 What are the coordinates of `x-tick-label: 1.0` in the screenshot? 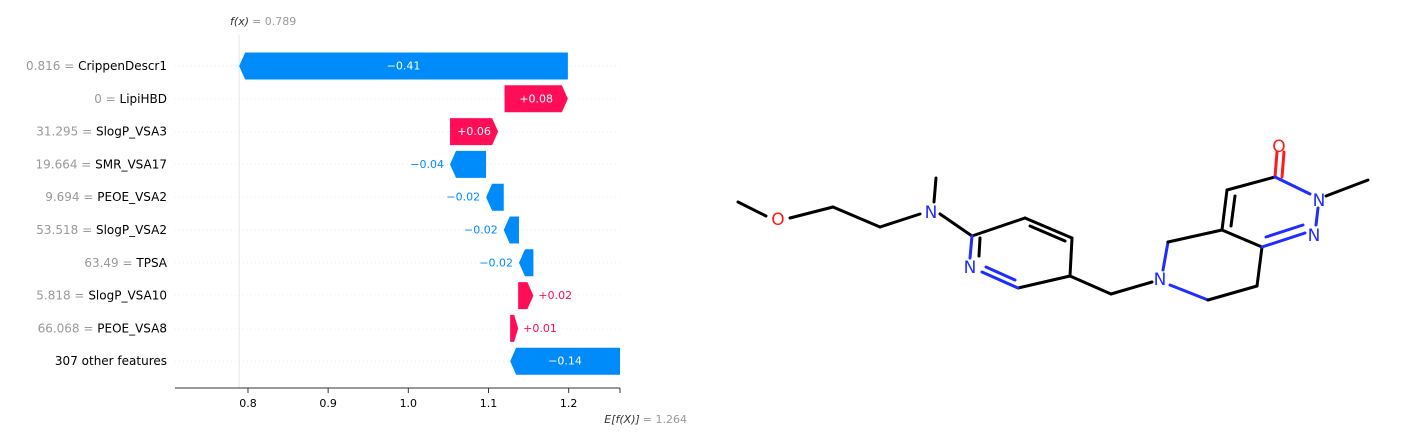 It's located at (409, 403).